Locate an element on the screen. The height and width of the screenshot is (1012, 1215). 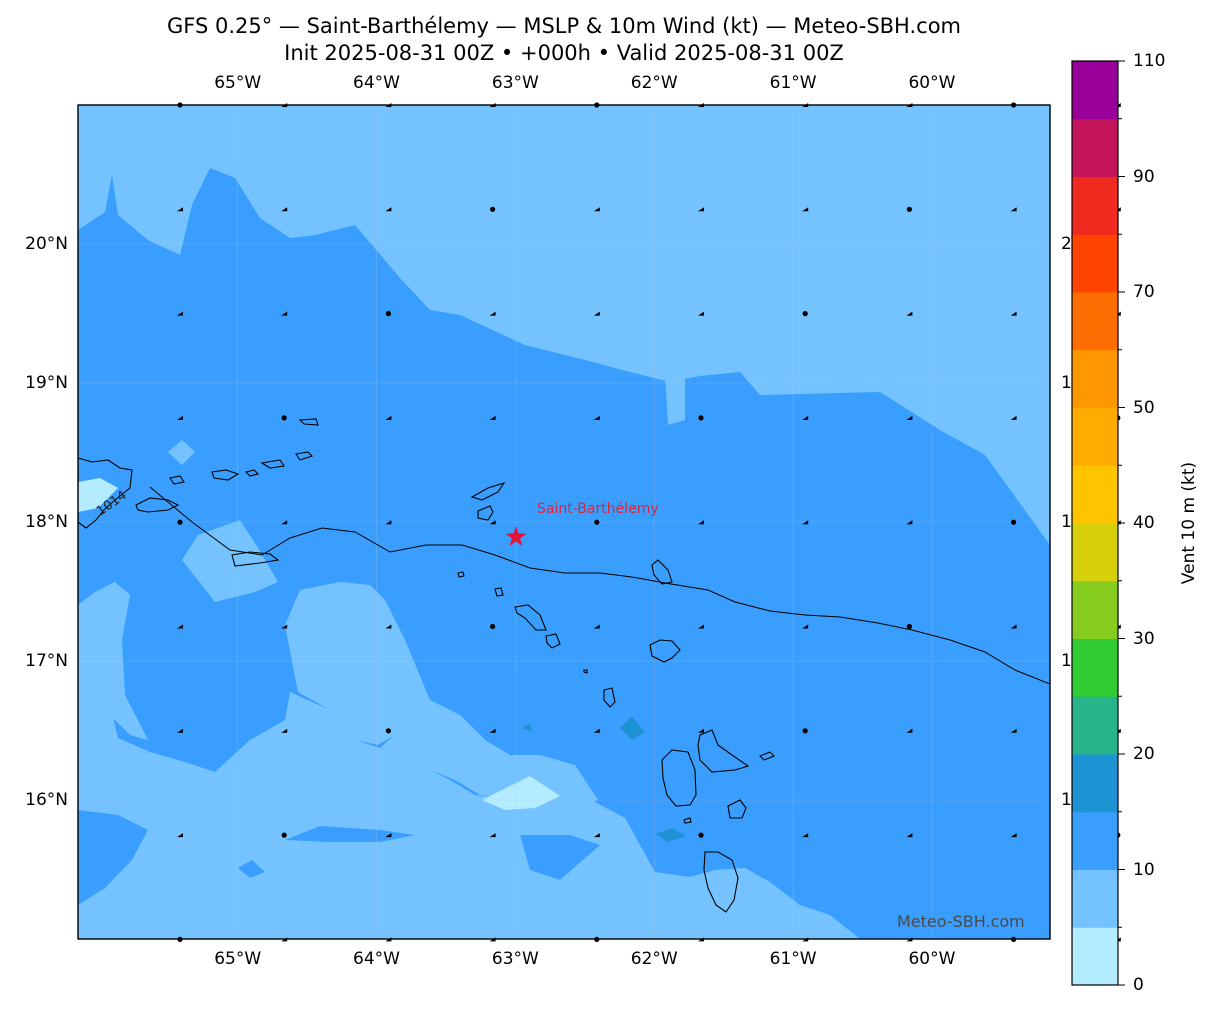
island-tortola is located at coordinates (304, 456).